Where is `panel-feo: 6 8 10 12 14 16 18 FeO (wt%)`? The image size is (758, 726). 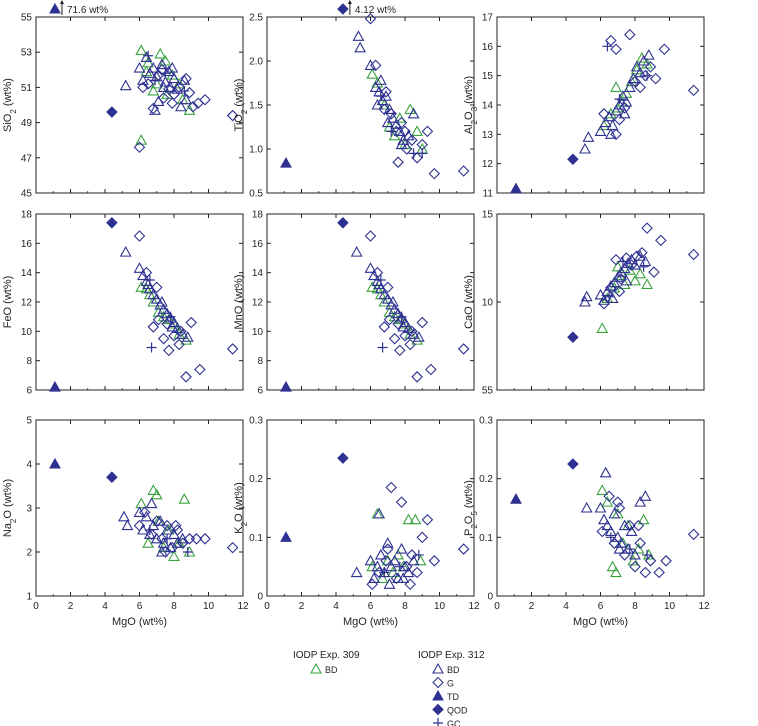
panel-feo: 6 8 10 12 14 16 18 FeO (wt%) is located at coordinates (123, 303).